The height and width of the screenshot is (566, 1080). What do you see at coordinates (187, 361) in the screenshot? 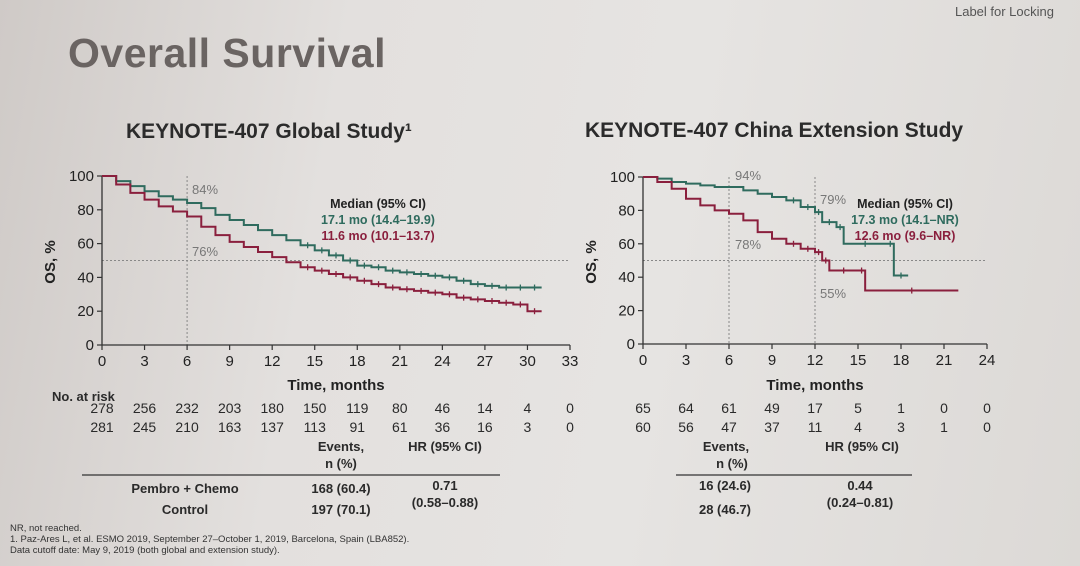
I see `left-x-tick-label: 6` at bounding box center [187, 361].